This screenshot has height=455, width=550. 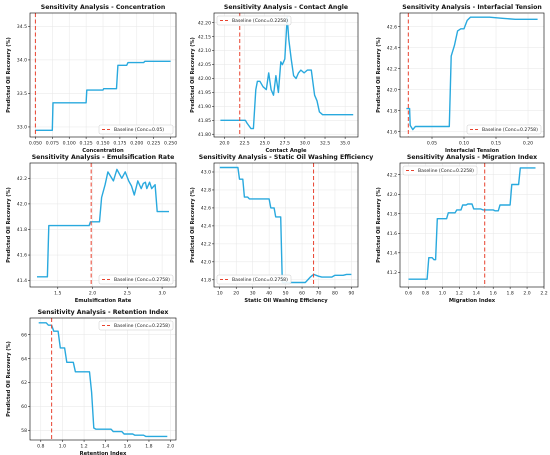 What do you see at coordinates (22, 94) in the screenshot?
I see `y-tick-label: 33.5` at bounding box center [22, 94].